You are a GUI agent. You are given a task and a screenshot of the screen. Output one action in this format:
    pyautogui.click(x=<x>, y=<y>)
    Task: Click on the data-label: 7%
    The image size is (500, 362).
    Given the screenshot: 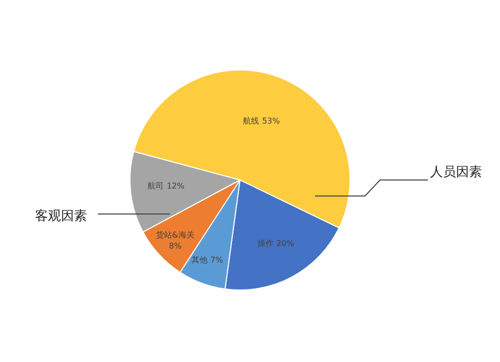 What is the action you would take?
    pyautogui.click(x=217, y=259)
    